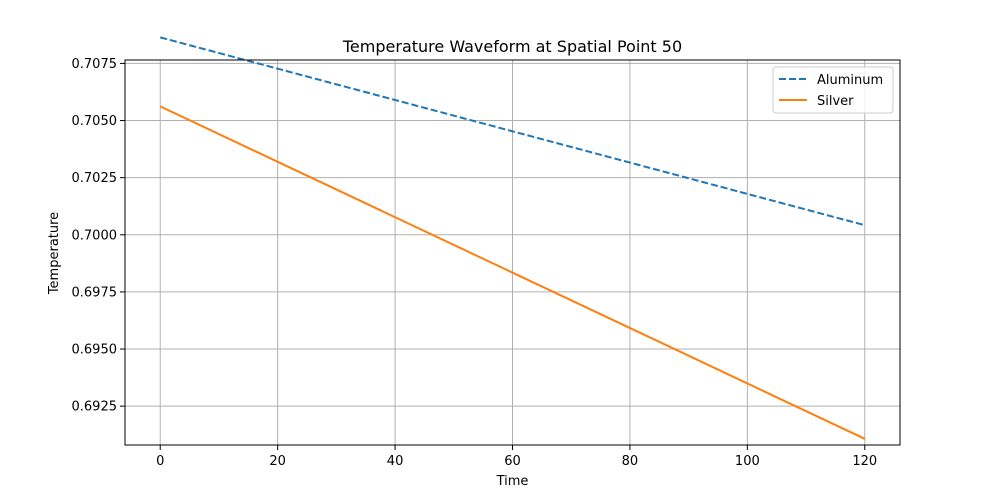  What do you see at coordinates (630, 461) in the screenshot?
I see `x-tick-label: 80` at bounding box center [630, 461].